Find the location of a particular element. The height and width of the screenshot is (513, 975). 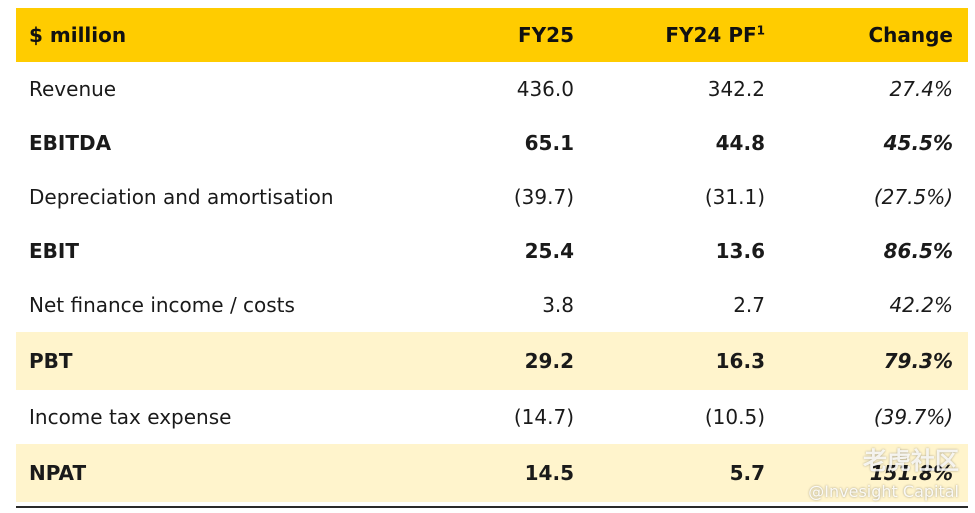

table-row-net-finance: Net finance income / costs 3.8 2.7 42.2% is located at coordinates (492, 305).